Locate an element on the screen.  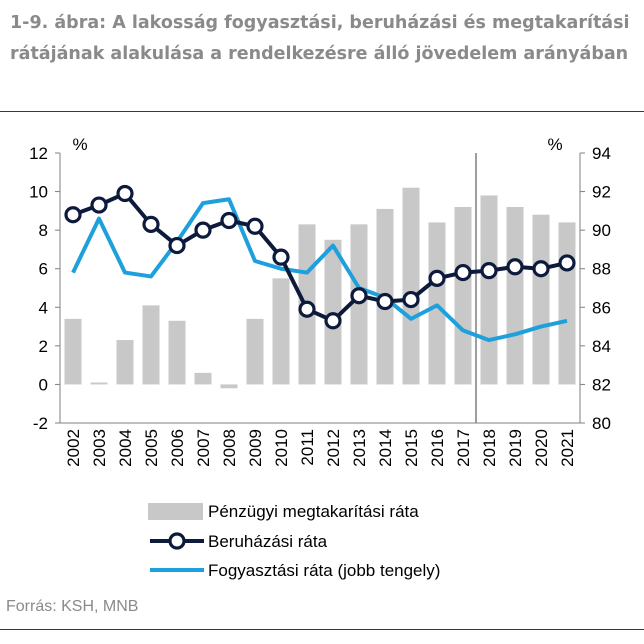
left-tick-label: 6 is located at coordinates (43, 269).